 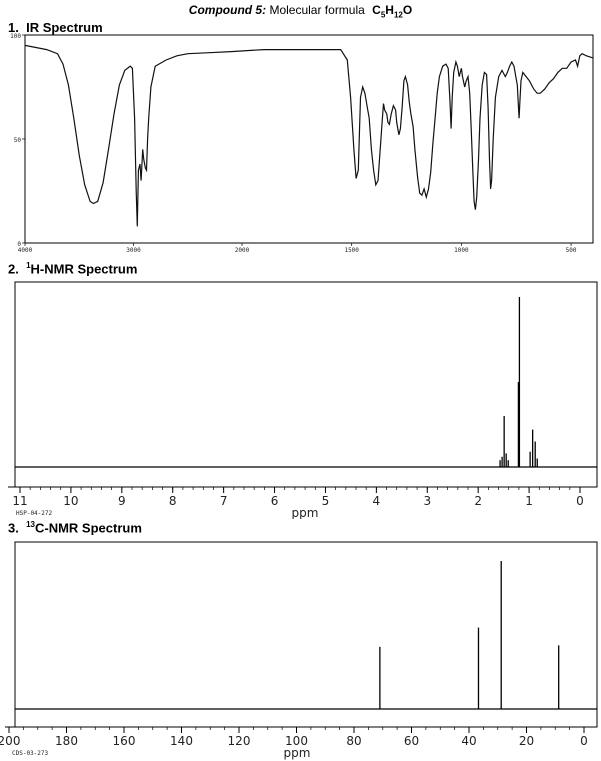 I want to click on ir-y-tick-label: 100, so click(x=15, y=36).